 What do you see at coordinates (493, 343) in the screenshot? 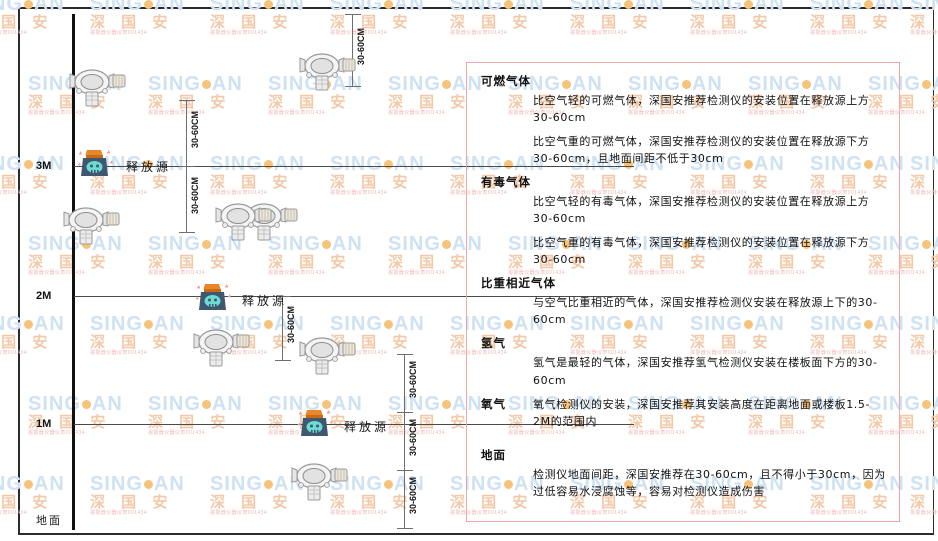
I see `section-heading: 氢气` at bounding box center [493, 343].